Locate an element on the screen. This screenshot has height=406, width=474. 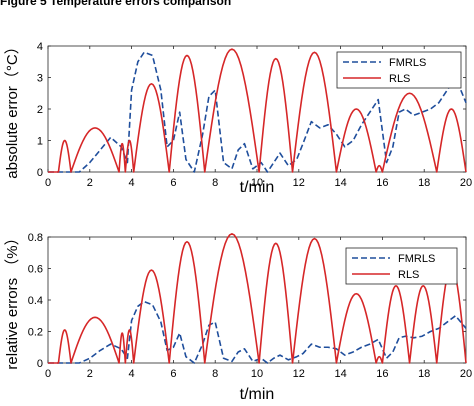
chart1-x-tick-label: 2 is located at coordinates (90, 183).